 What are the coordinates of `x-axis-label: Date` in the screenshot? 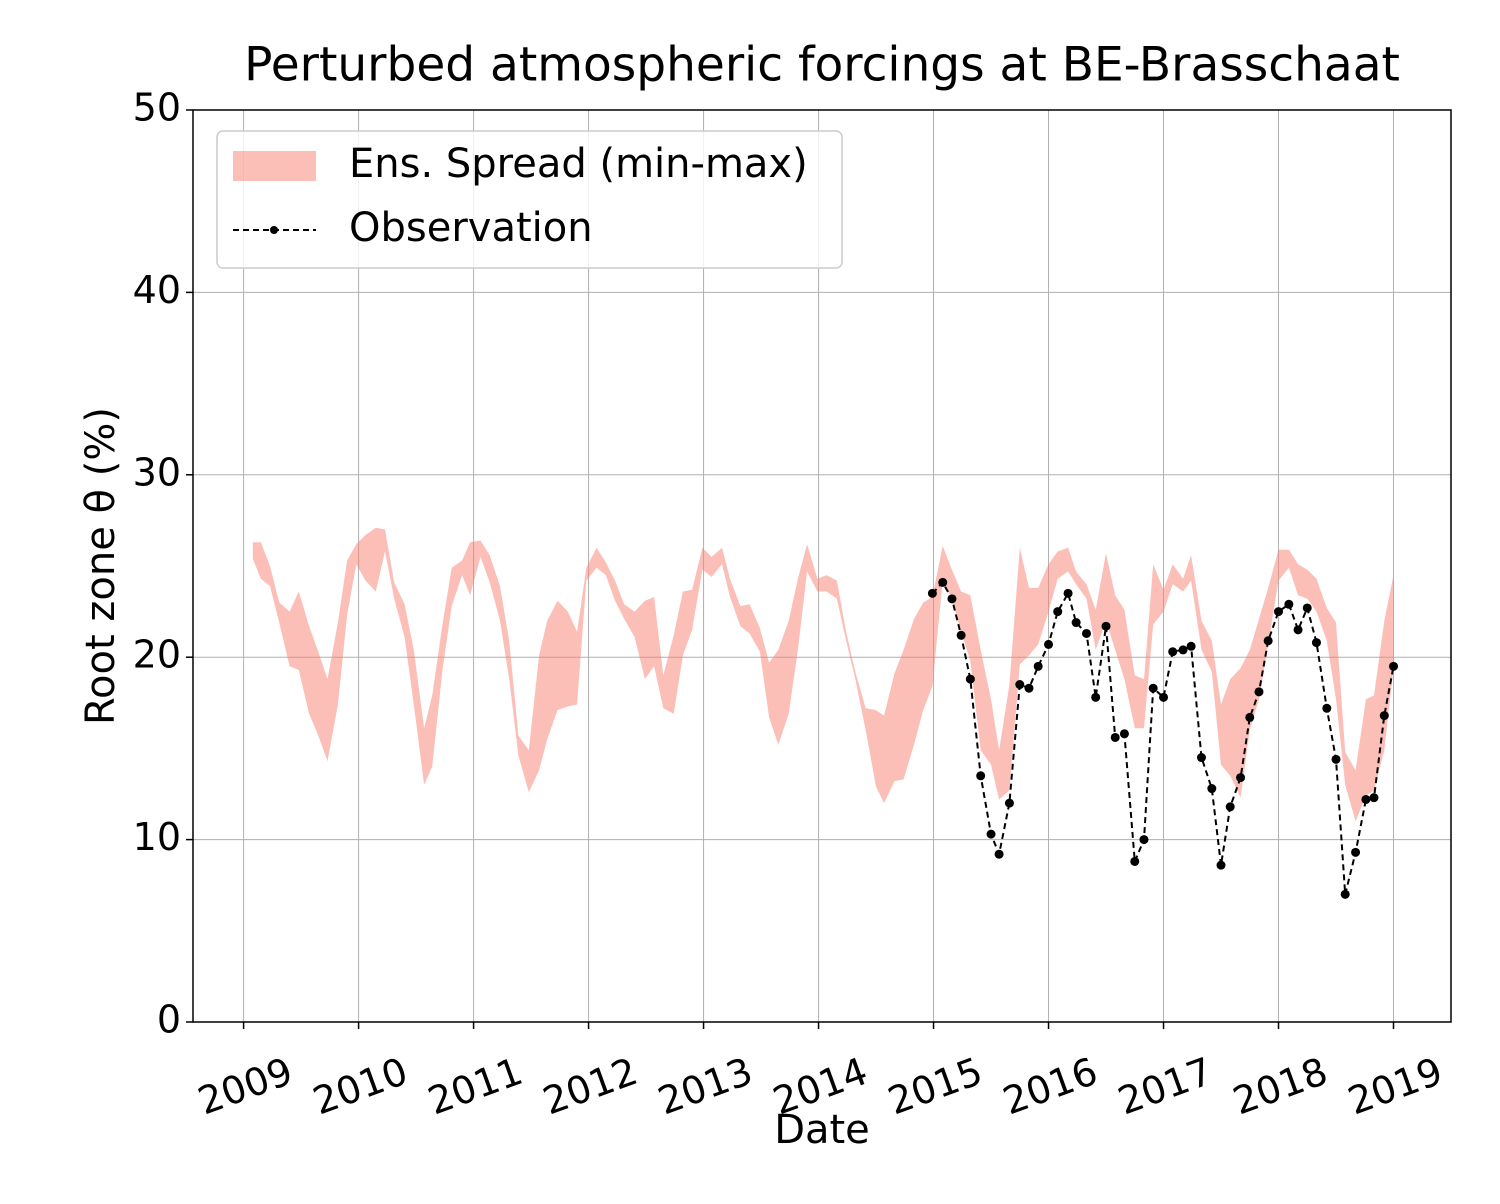 It's located at (822, 1130).